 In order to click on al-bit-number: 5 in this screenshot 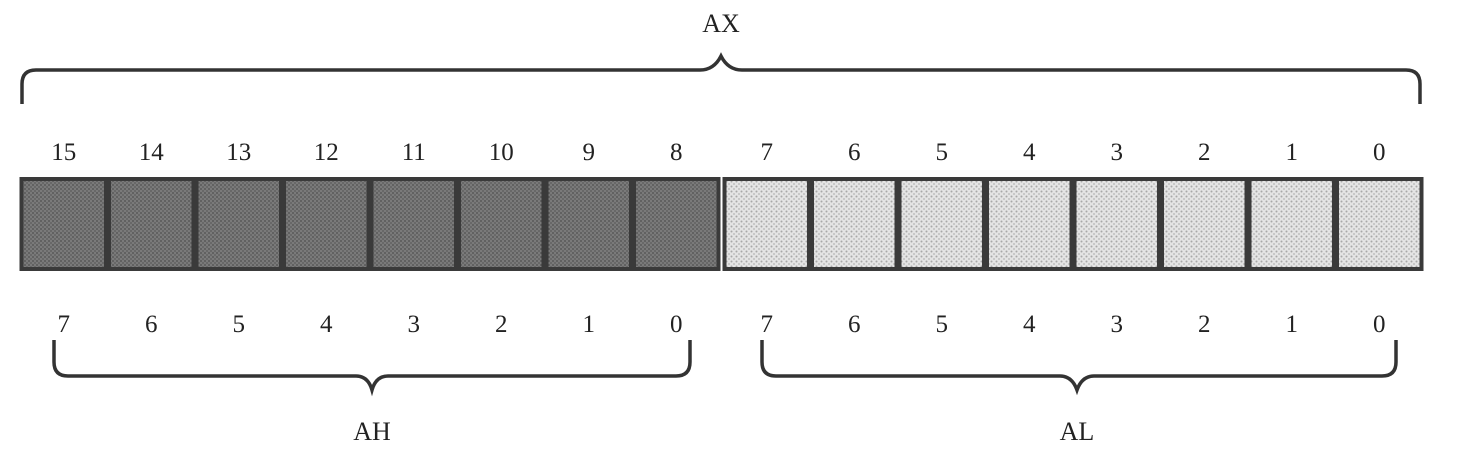, I will do `click(942, 324)`.